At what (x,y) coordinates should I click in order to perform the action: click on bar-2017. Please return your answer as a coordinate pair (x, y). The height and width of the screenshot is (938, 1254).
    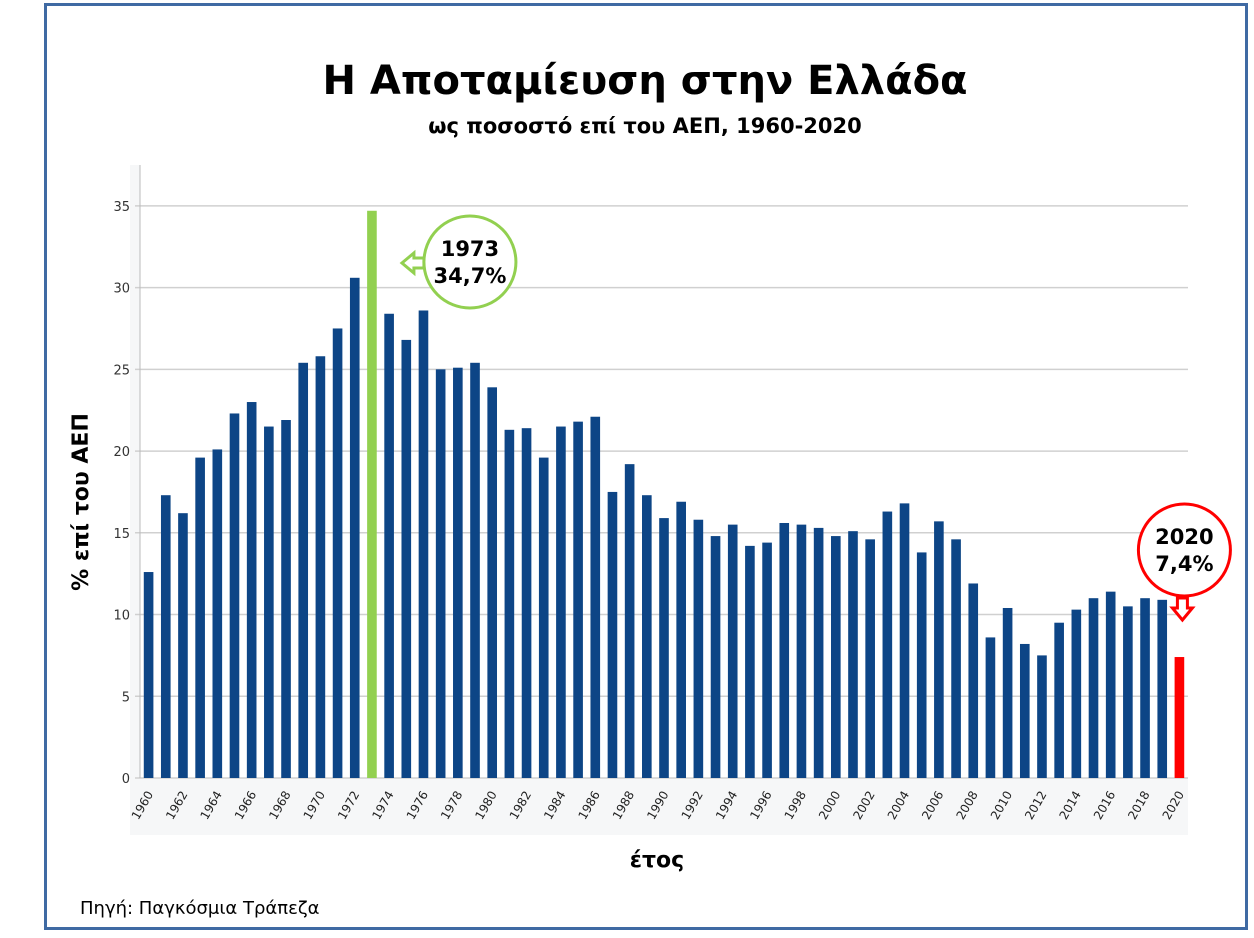
    Looking at the image, I should click on (1128, 692).